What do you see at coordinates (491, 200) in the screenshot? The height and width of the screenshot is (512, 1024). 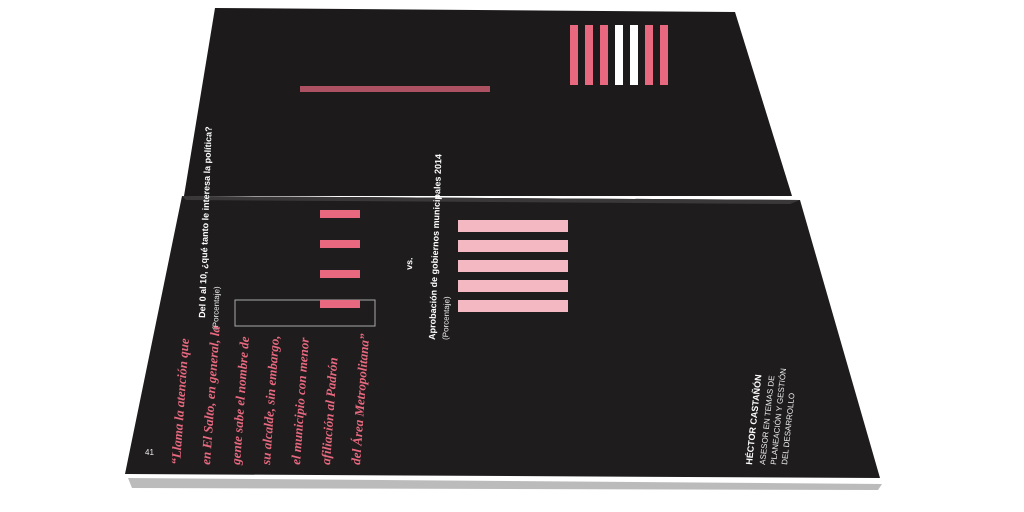 I see `spine` at bounding box center [491, 200].